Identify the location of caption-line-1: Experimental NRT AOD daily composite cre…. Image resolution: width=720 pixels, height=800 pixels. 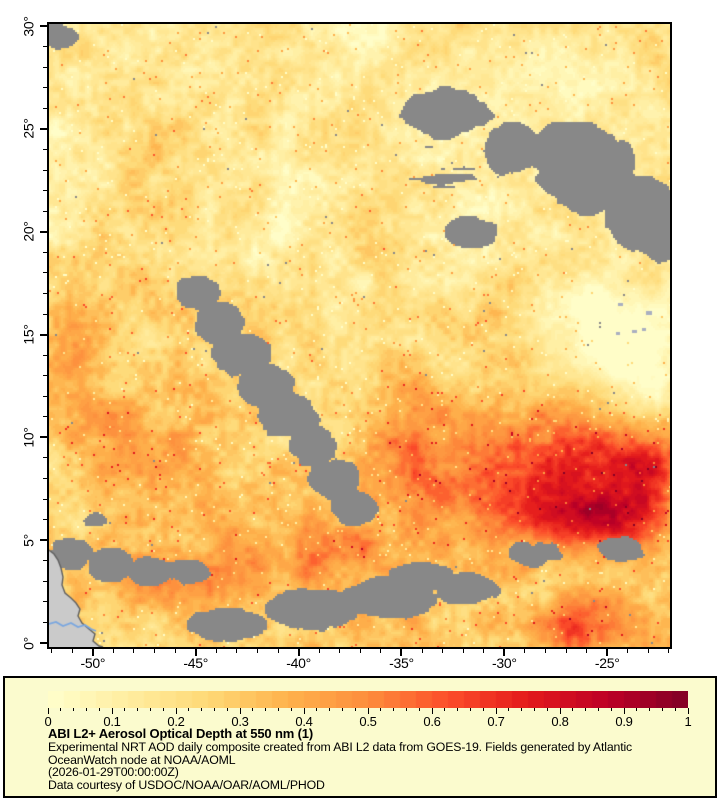
(340, 747).